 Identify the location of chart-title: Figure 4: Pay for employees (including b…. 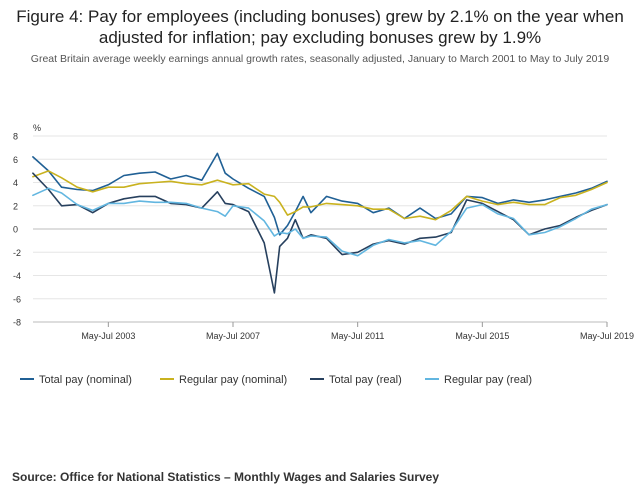
(320, 27).